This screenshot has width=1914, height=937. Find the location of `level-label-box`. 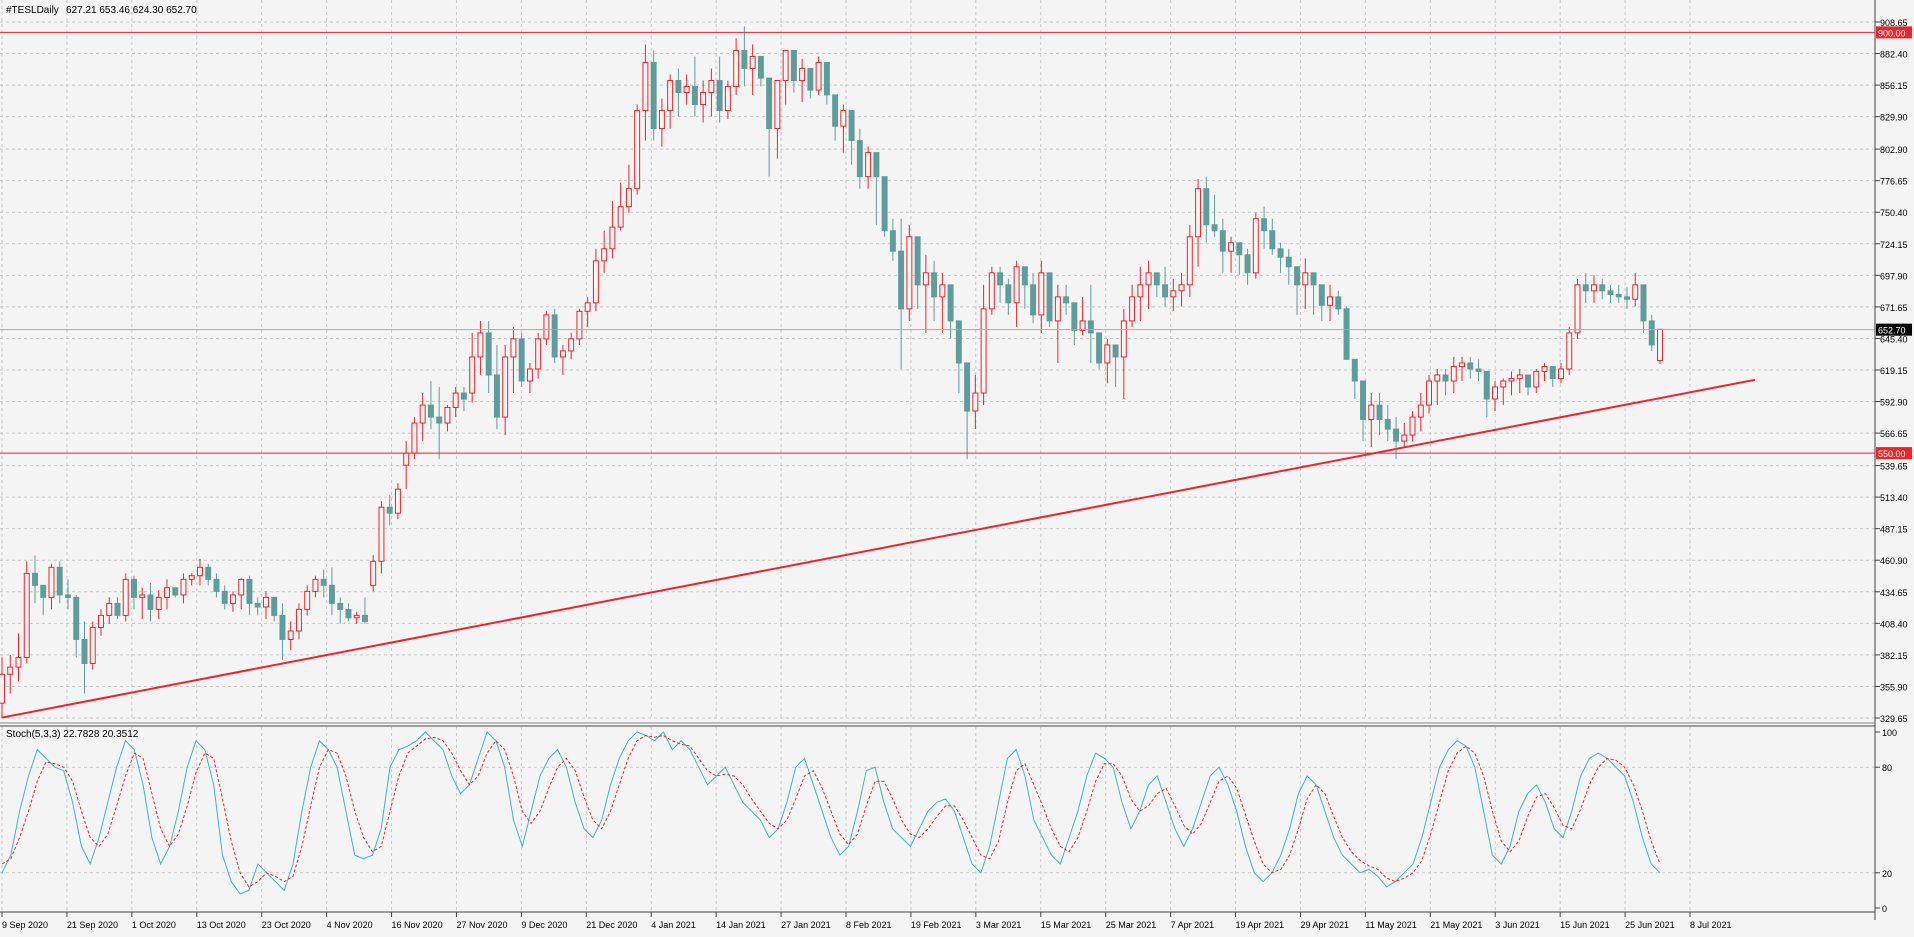

level-label-box is located at coordinates (1894, 32).